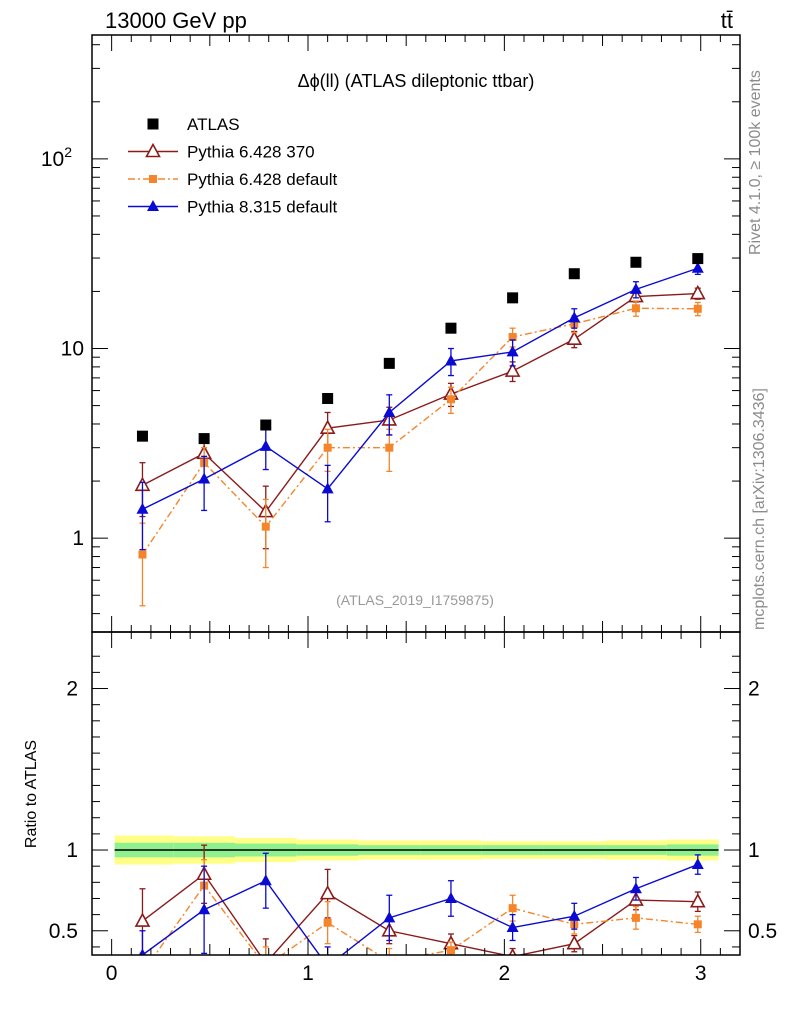 This screenshot has width=786, height=1024. I want to click on x-tick-label: 2, so click(505, 973).